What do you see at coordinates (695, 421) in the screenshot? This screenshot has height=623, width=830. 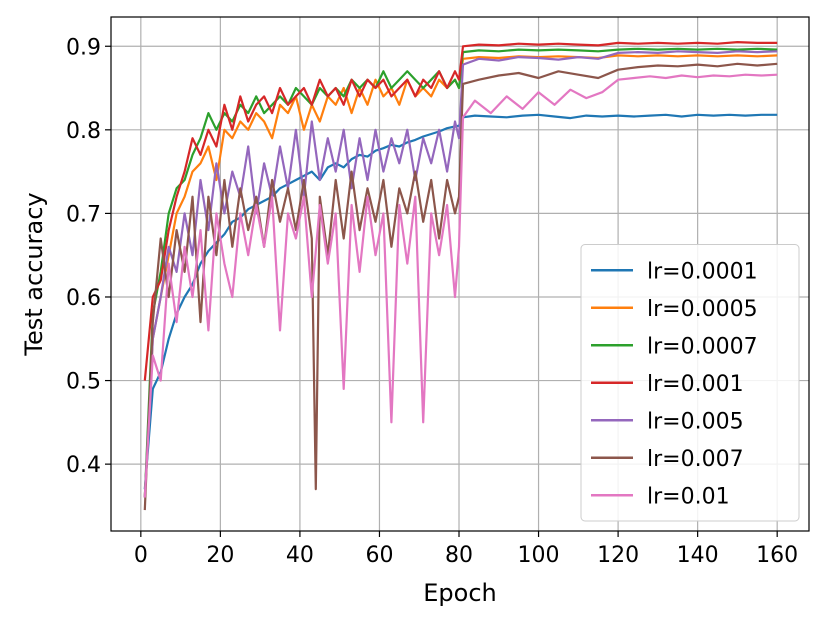 I see `legend-label-4: lr=0.005` at bounding box center [695, 421].